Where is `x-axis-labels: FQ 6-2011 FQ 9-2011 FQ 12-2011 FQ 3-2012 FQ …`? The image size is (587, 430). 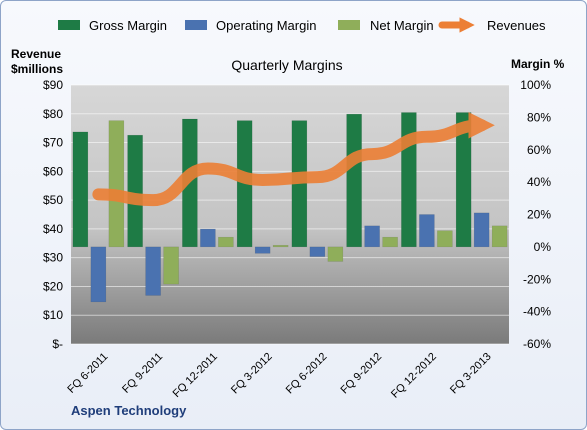 x-axis-labels: FQ 6-2011 FQ 9-2011 FQ 12-2011 FQ 3-2012 FQ … is located at coordinates (279, 376).